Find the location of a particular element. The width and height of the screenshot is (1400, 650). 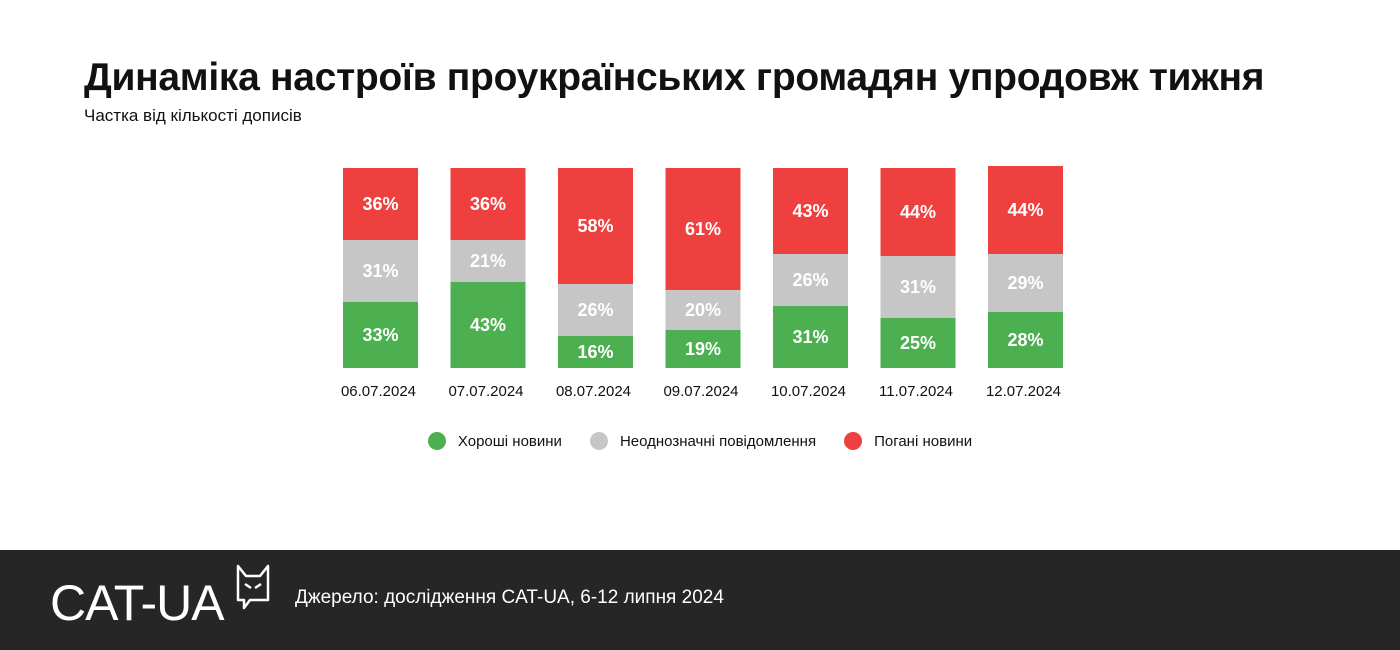

legend-swatch-good is located at coordinates (436, 441).